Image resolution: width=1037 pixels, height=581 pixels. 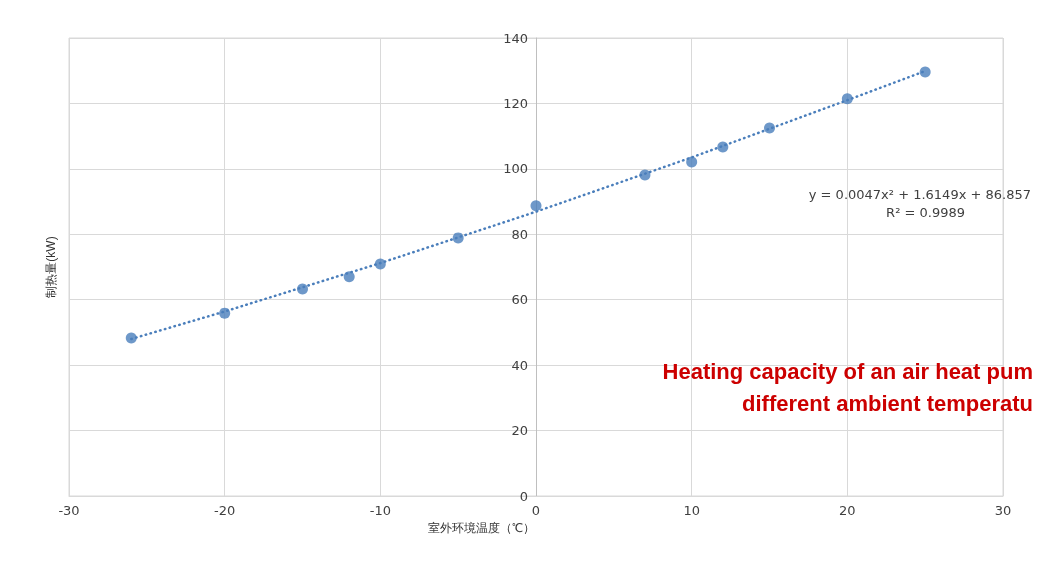 What do you see at coordinates (536, 510) in the screenshot?
I see `x-tick-label: 0` at bounding box center [536, 510].